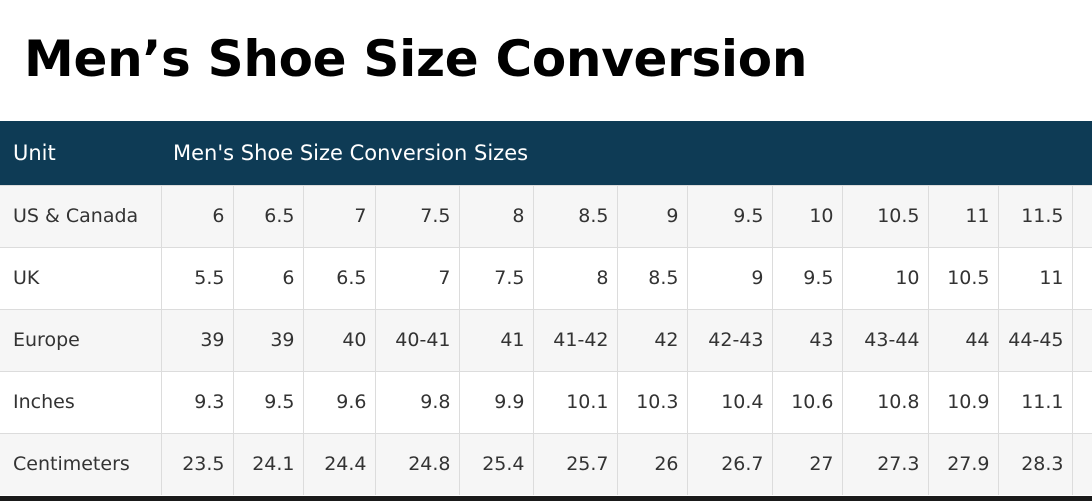 This screenshot has width=1092, height=501. Describe the element at coordinates (339, 463) in the screenshot. I see `table-cell: 24.4` at that location.